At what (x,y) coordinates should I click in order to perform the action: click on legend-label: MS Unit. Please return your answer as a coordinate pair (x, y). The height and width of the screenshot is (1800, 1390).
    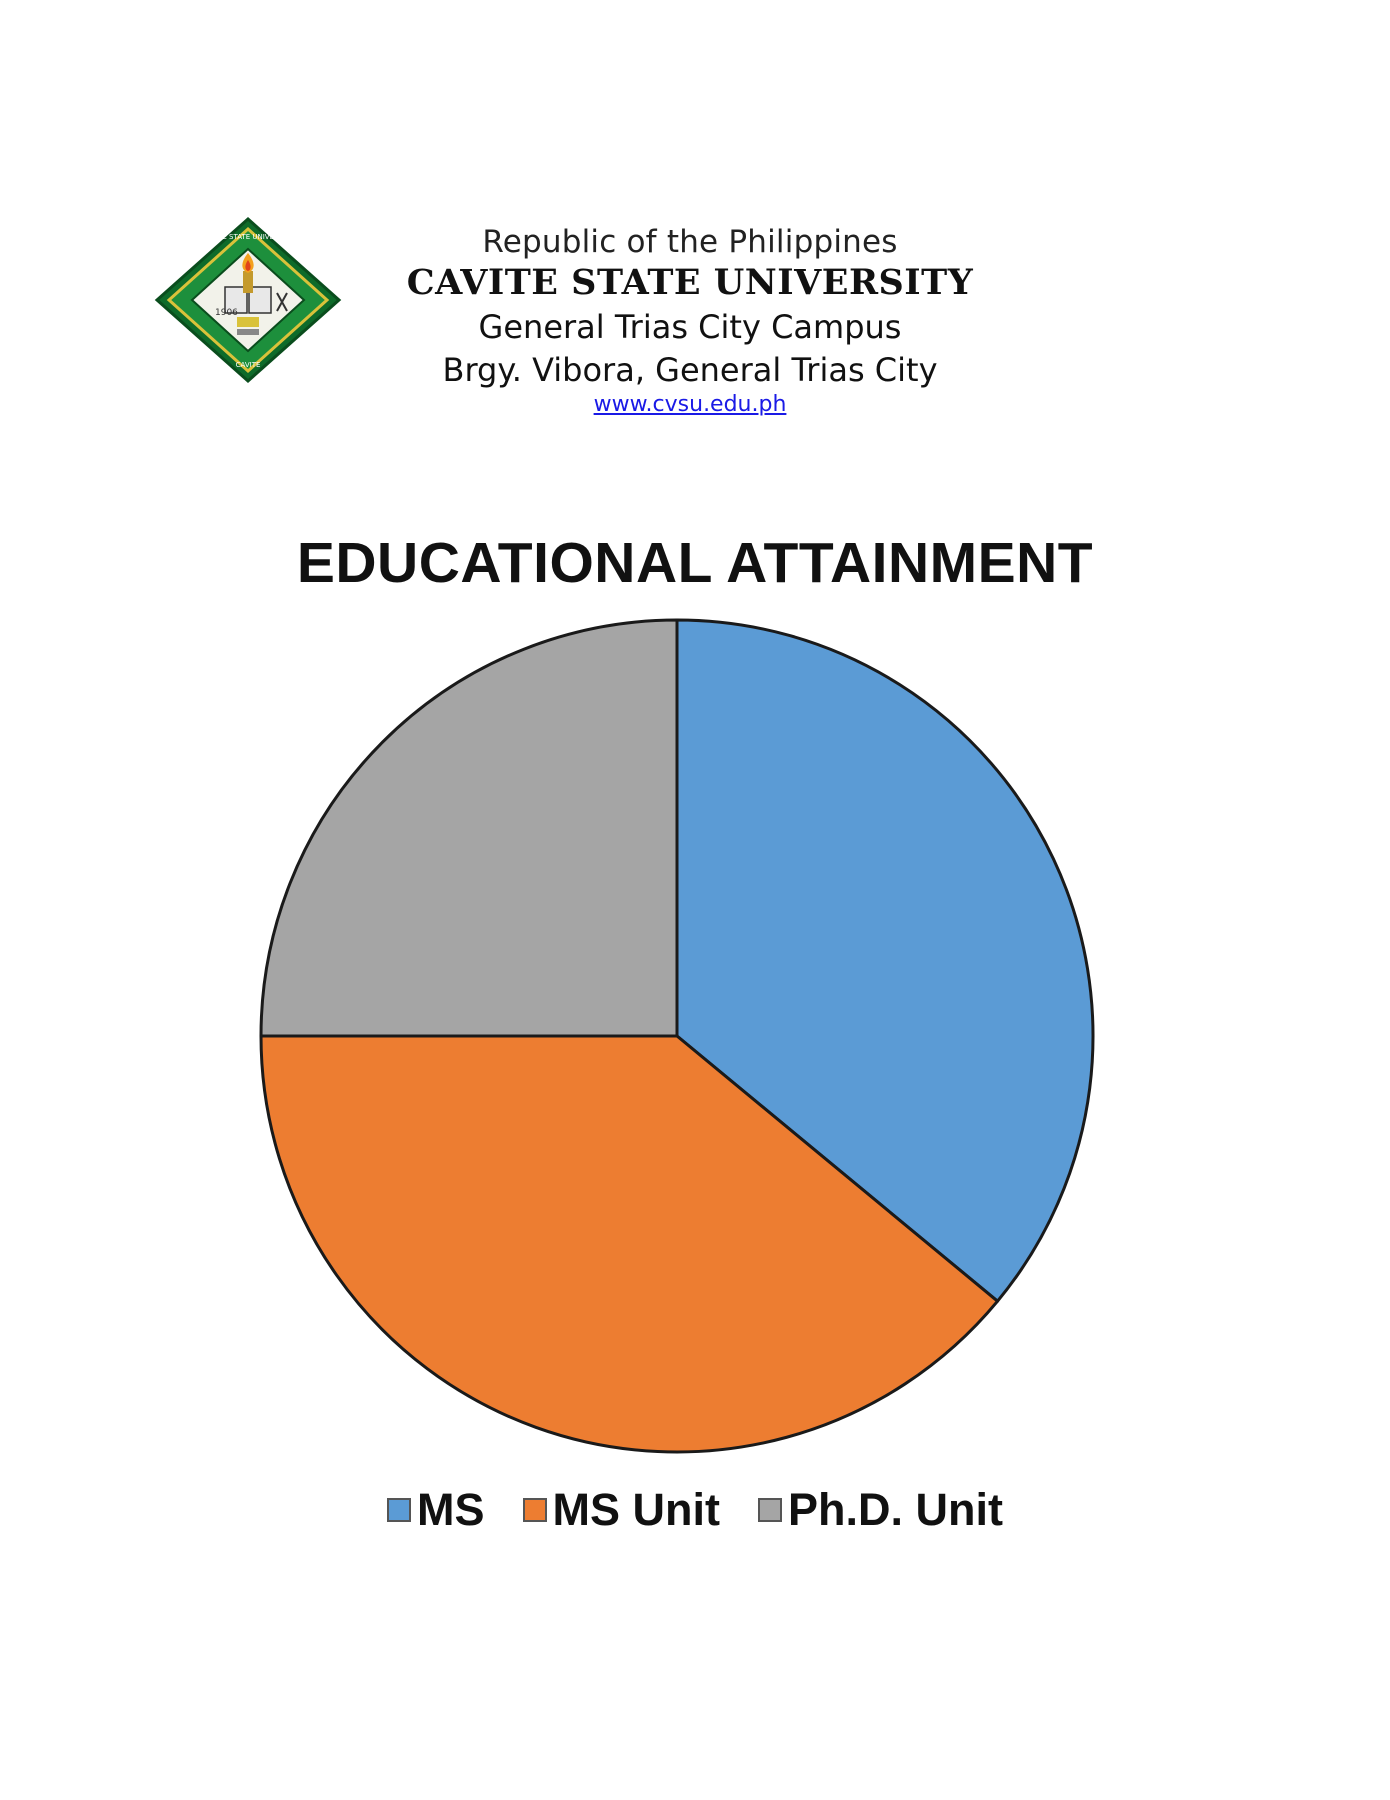
    Looking at the image, I should click on (636, 1509).